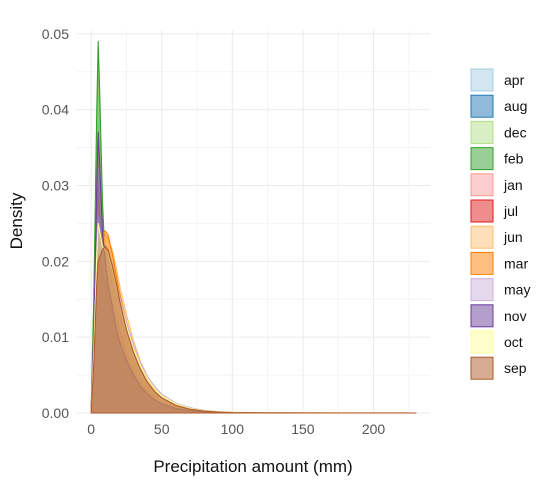 This screenshot has width=550, height=482. What do you see at coordinates (55, 223) in the screenshot?
I see `y-axis-tick-labels: 0.00 0.01 0.02 0.03 0.04 0.05` at bounding box center [55, 223].